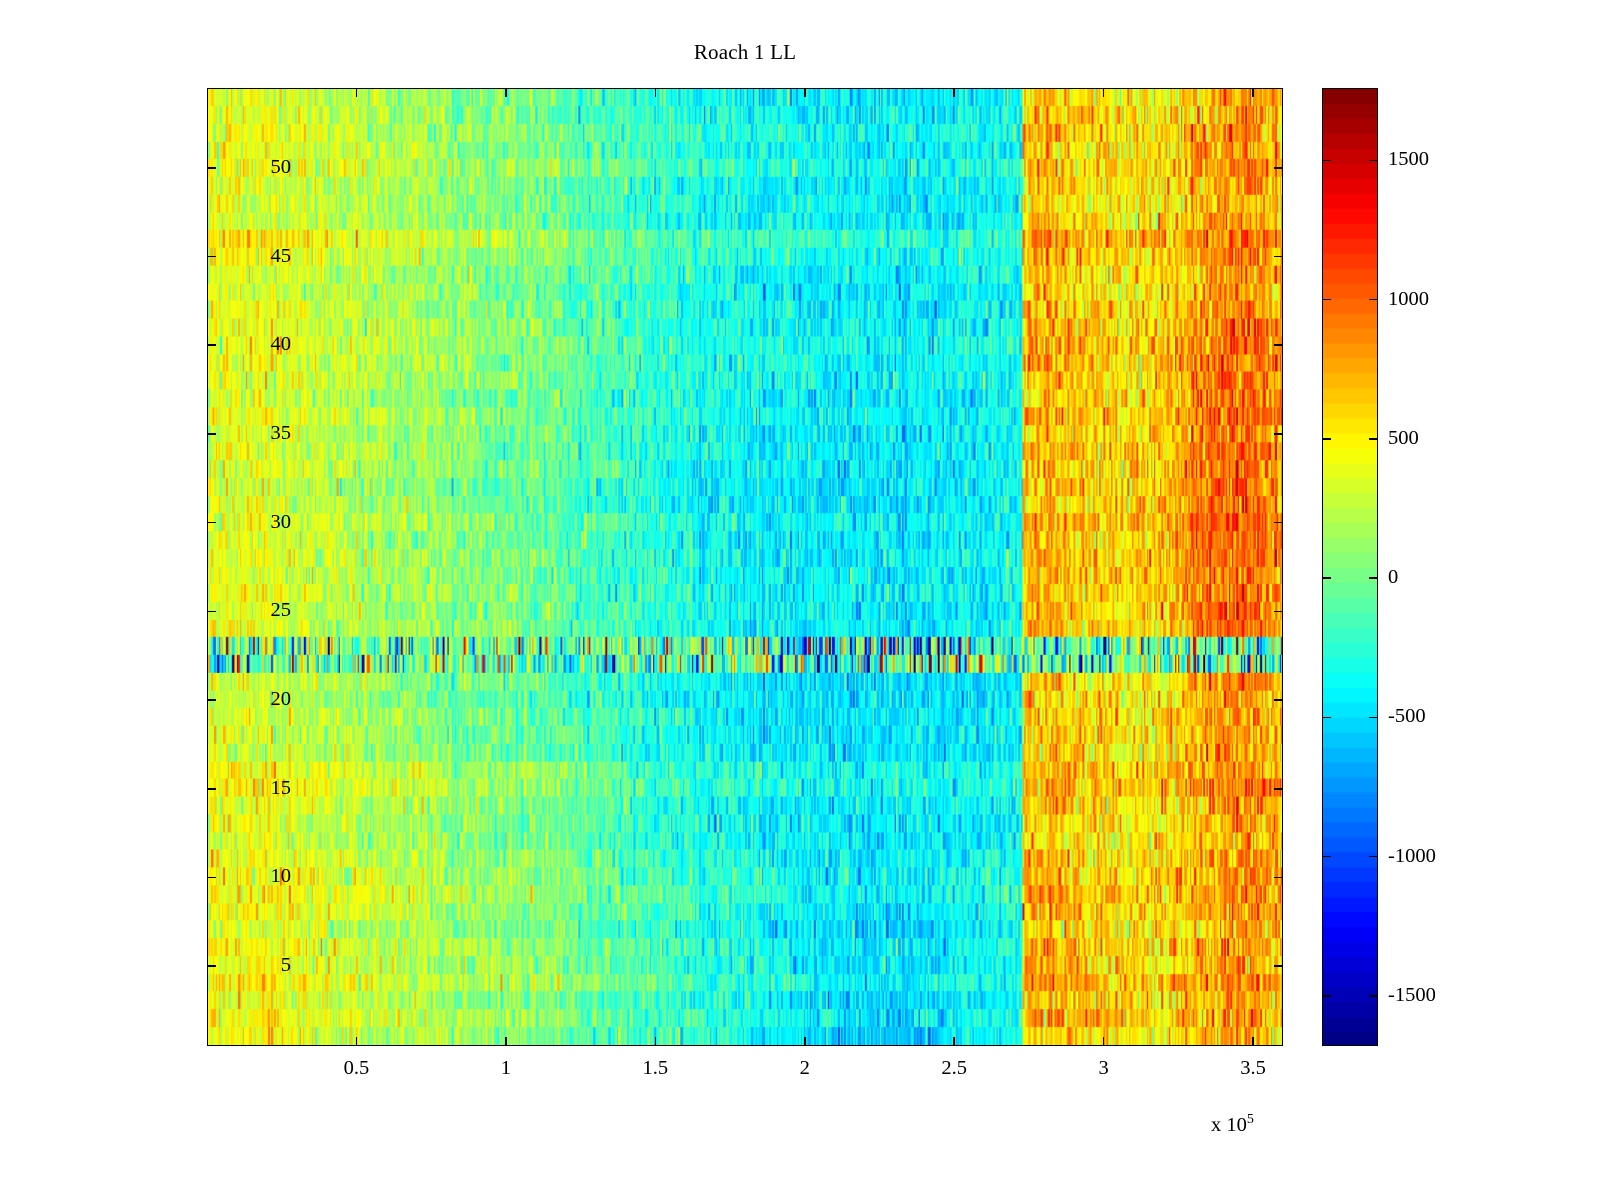 The width and height of the screenshot is (1600, 1200). I want to click on colorbar-tick-label: -1000, so click(1412, 855).